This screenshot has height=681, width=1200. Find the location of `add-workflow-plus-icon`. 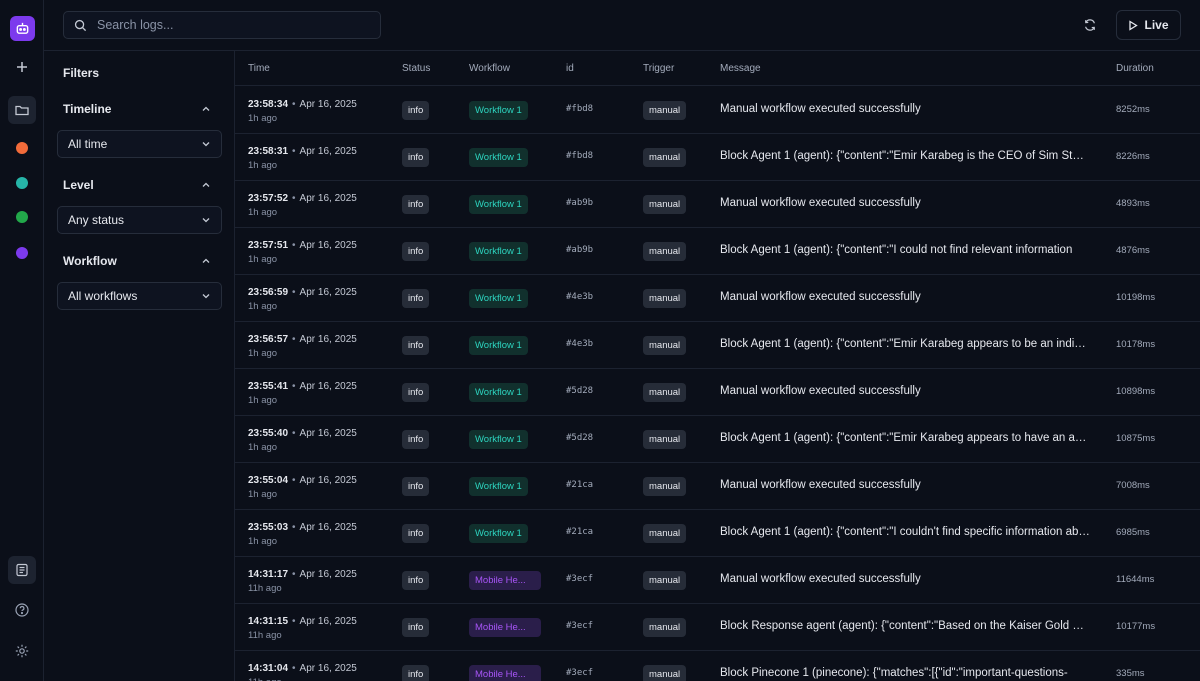

add-workflow-plus-icon is located at coordinates (22, 67).